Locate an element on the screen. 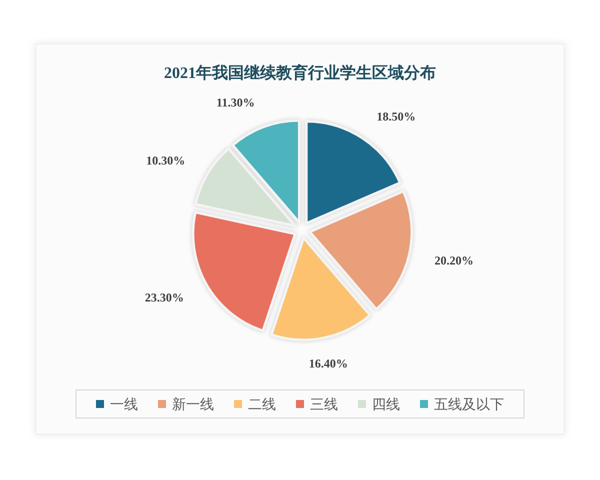  legend-label: 五线及以下 is located at coordinates (469, 404).